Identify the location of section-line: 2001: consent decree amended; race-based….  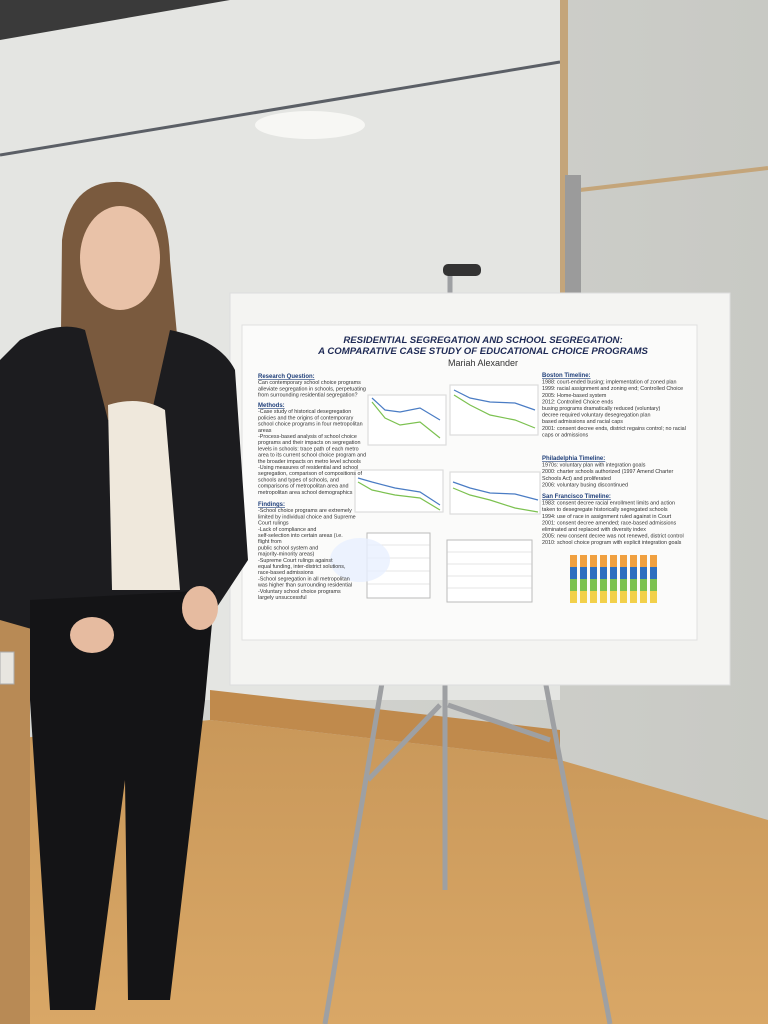
(609, 523).